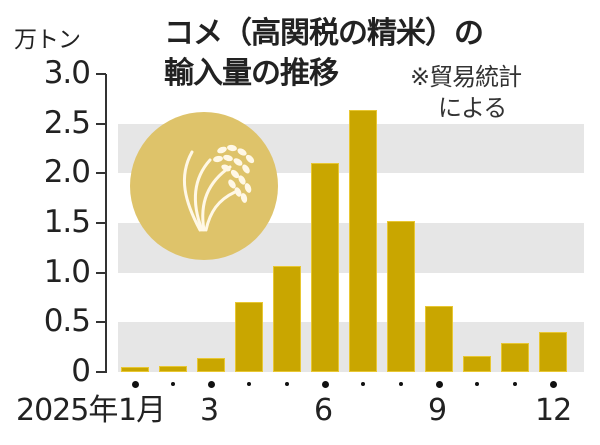 Image resolution: width=600 pixels, height=445 pixels. Describe the element at coordinates (209, 410) in the screenshot. I see `x-axis-label-mar: 3` at that location.